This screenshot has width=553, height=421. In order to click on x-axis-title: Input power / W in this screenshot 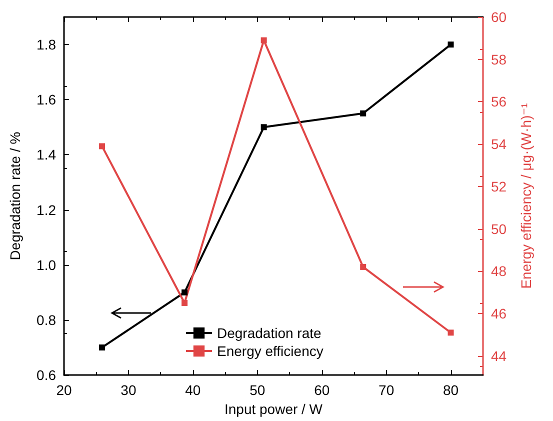, I will do `click(274, 408)`.